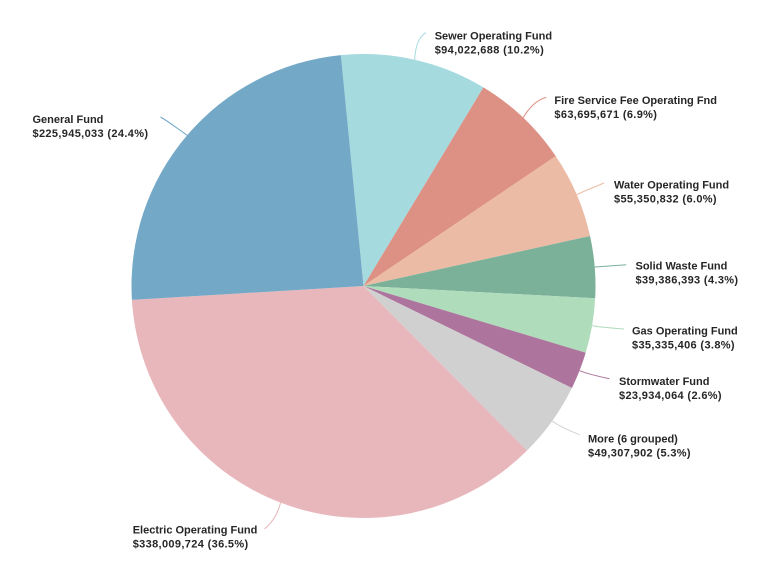 Image resolution: width=763 pixels, height=566 pixels. Describe the element at coordinates (665, 200) in the screenshot. I see `svg-text: $55,350,832 (6.0%)` at that location.